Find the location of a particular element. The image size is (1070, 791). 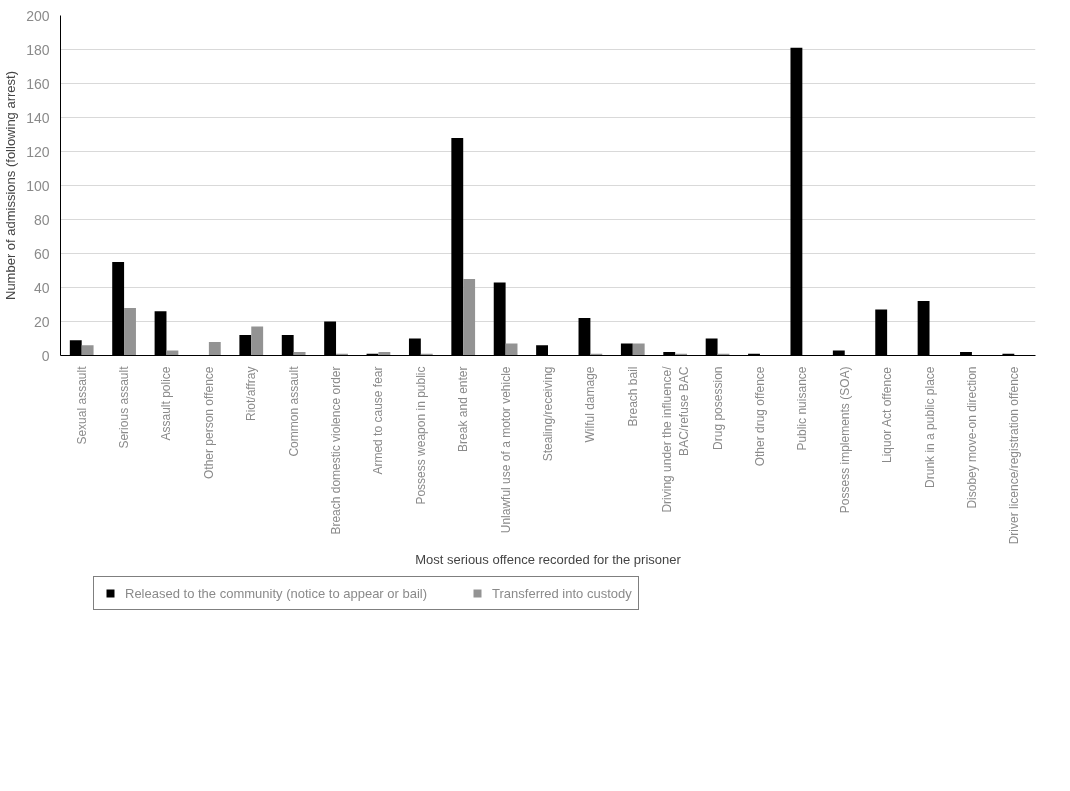

y-tick-label: 60 is located at coordinates (41, 253).